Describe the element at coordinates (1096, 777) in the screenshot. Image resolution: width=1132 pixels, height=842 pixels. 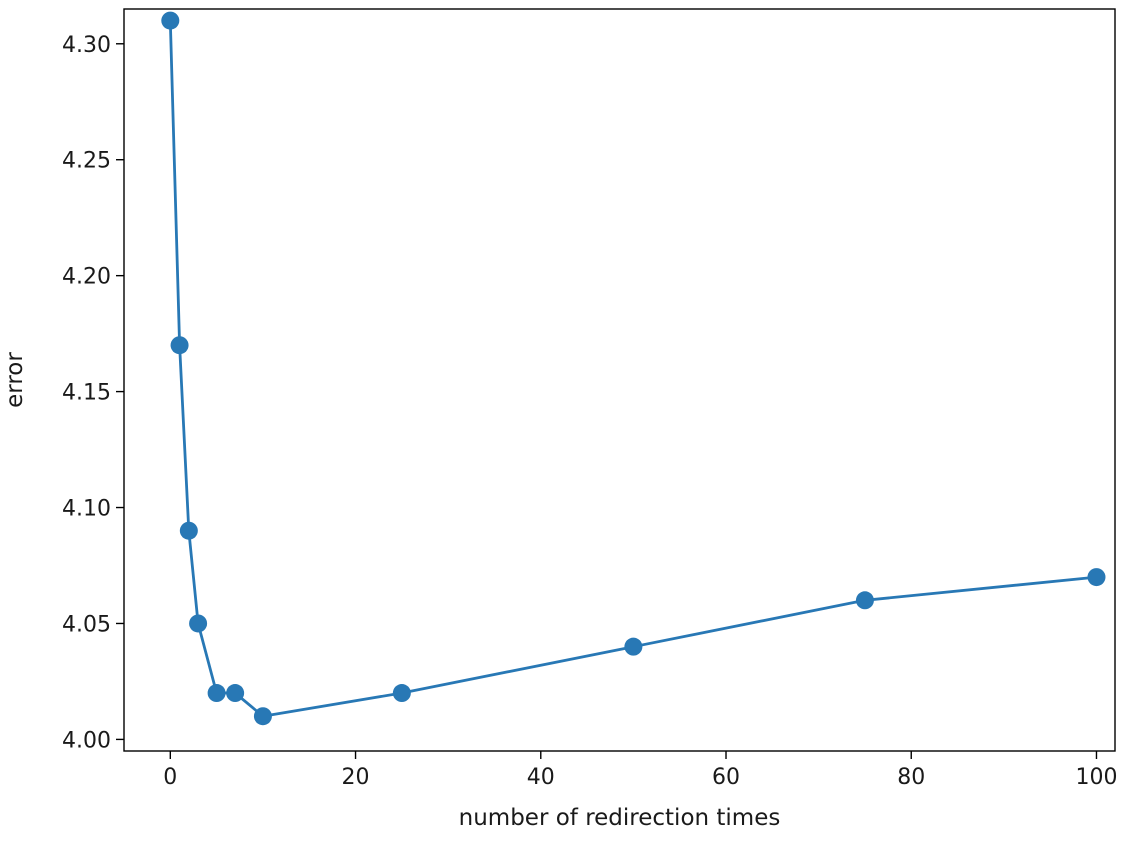
I see `x-tick-label: 100` at that location.